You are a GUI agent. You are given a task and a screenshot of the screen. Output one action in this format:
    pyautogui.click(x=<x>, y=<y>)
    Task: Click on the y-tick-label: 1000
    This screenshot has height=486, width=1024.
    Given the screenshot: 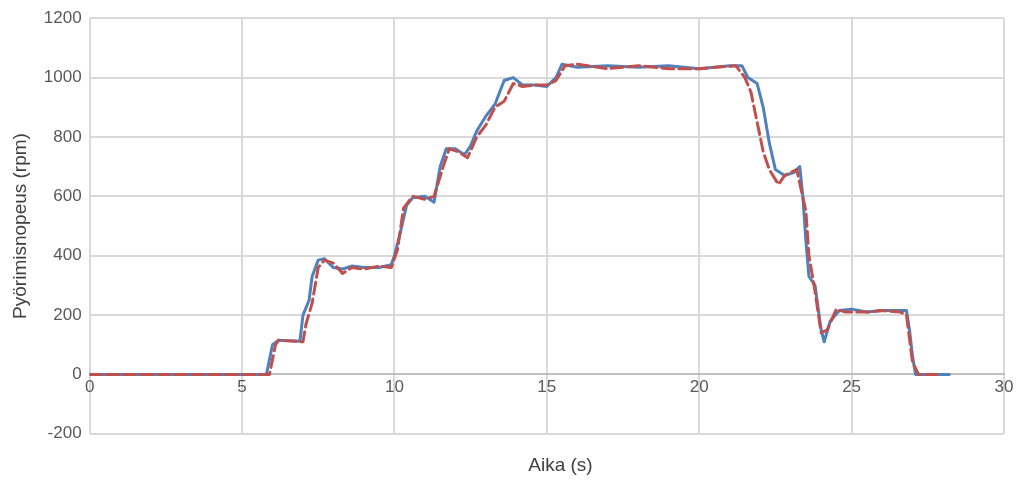 What is the action you would take?
    pyautogui.click(x=62, y=77)
    